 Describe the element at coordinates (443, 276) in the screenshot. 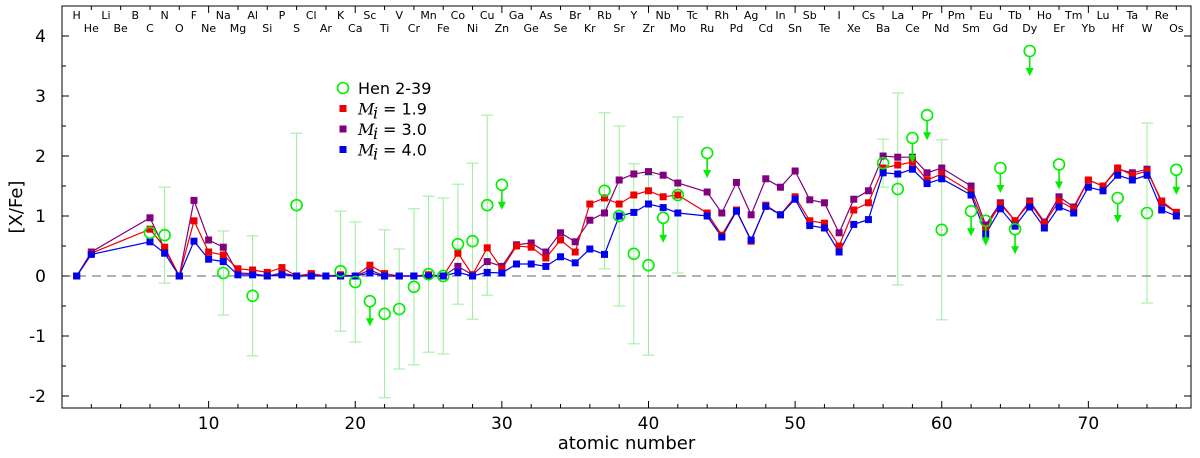

I see `point-m40-z26` at that location.